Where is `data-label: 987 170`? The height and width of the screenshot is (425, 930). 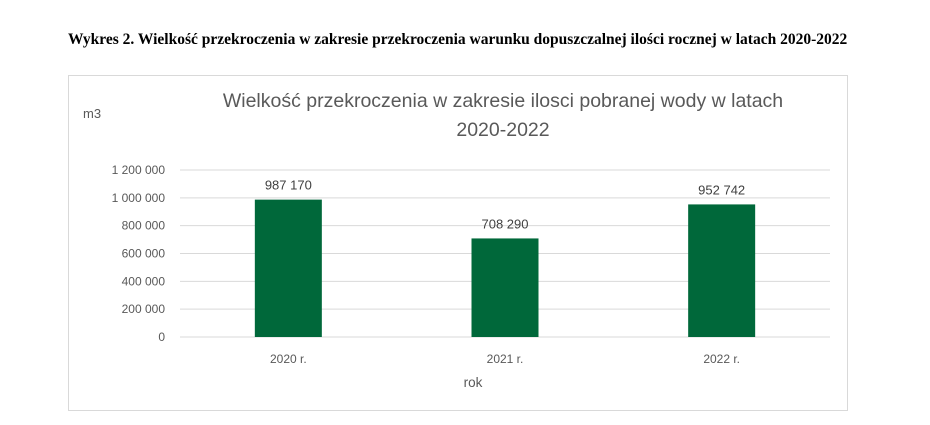
data-label: 987 170 is located at coordinates (288, 185).